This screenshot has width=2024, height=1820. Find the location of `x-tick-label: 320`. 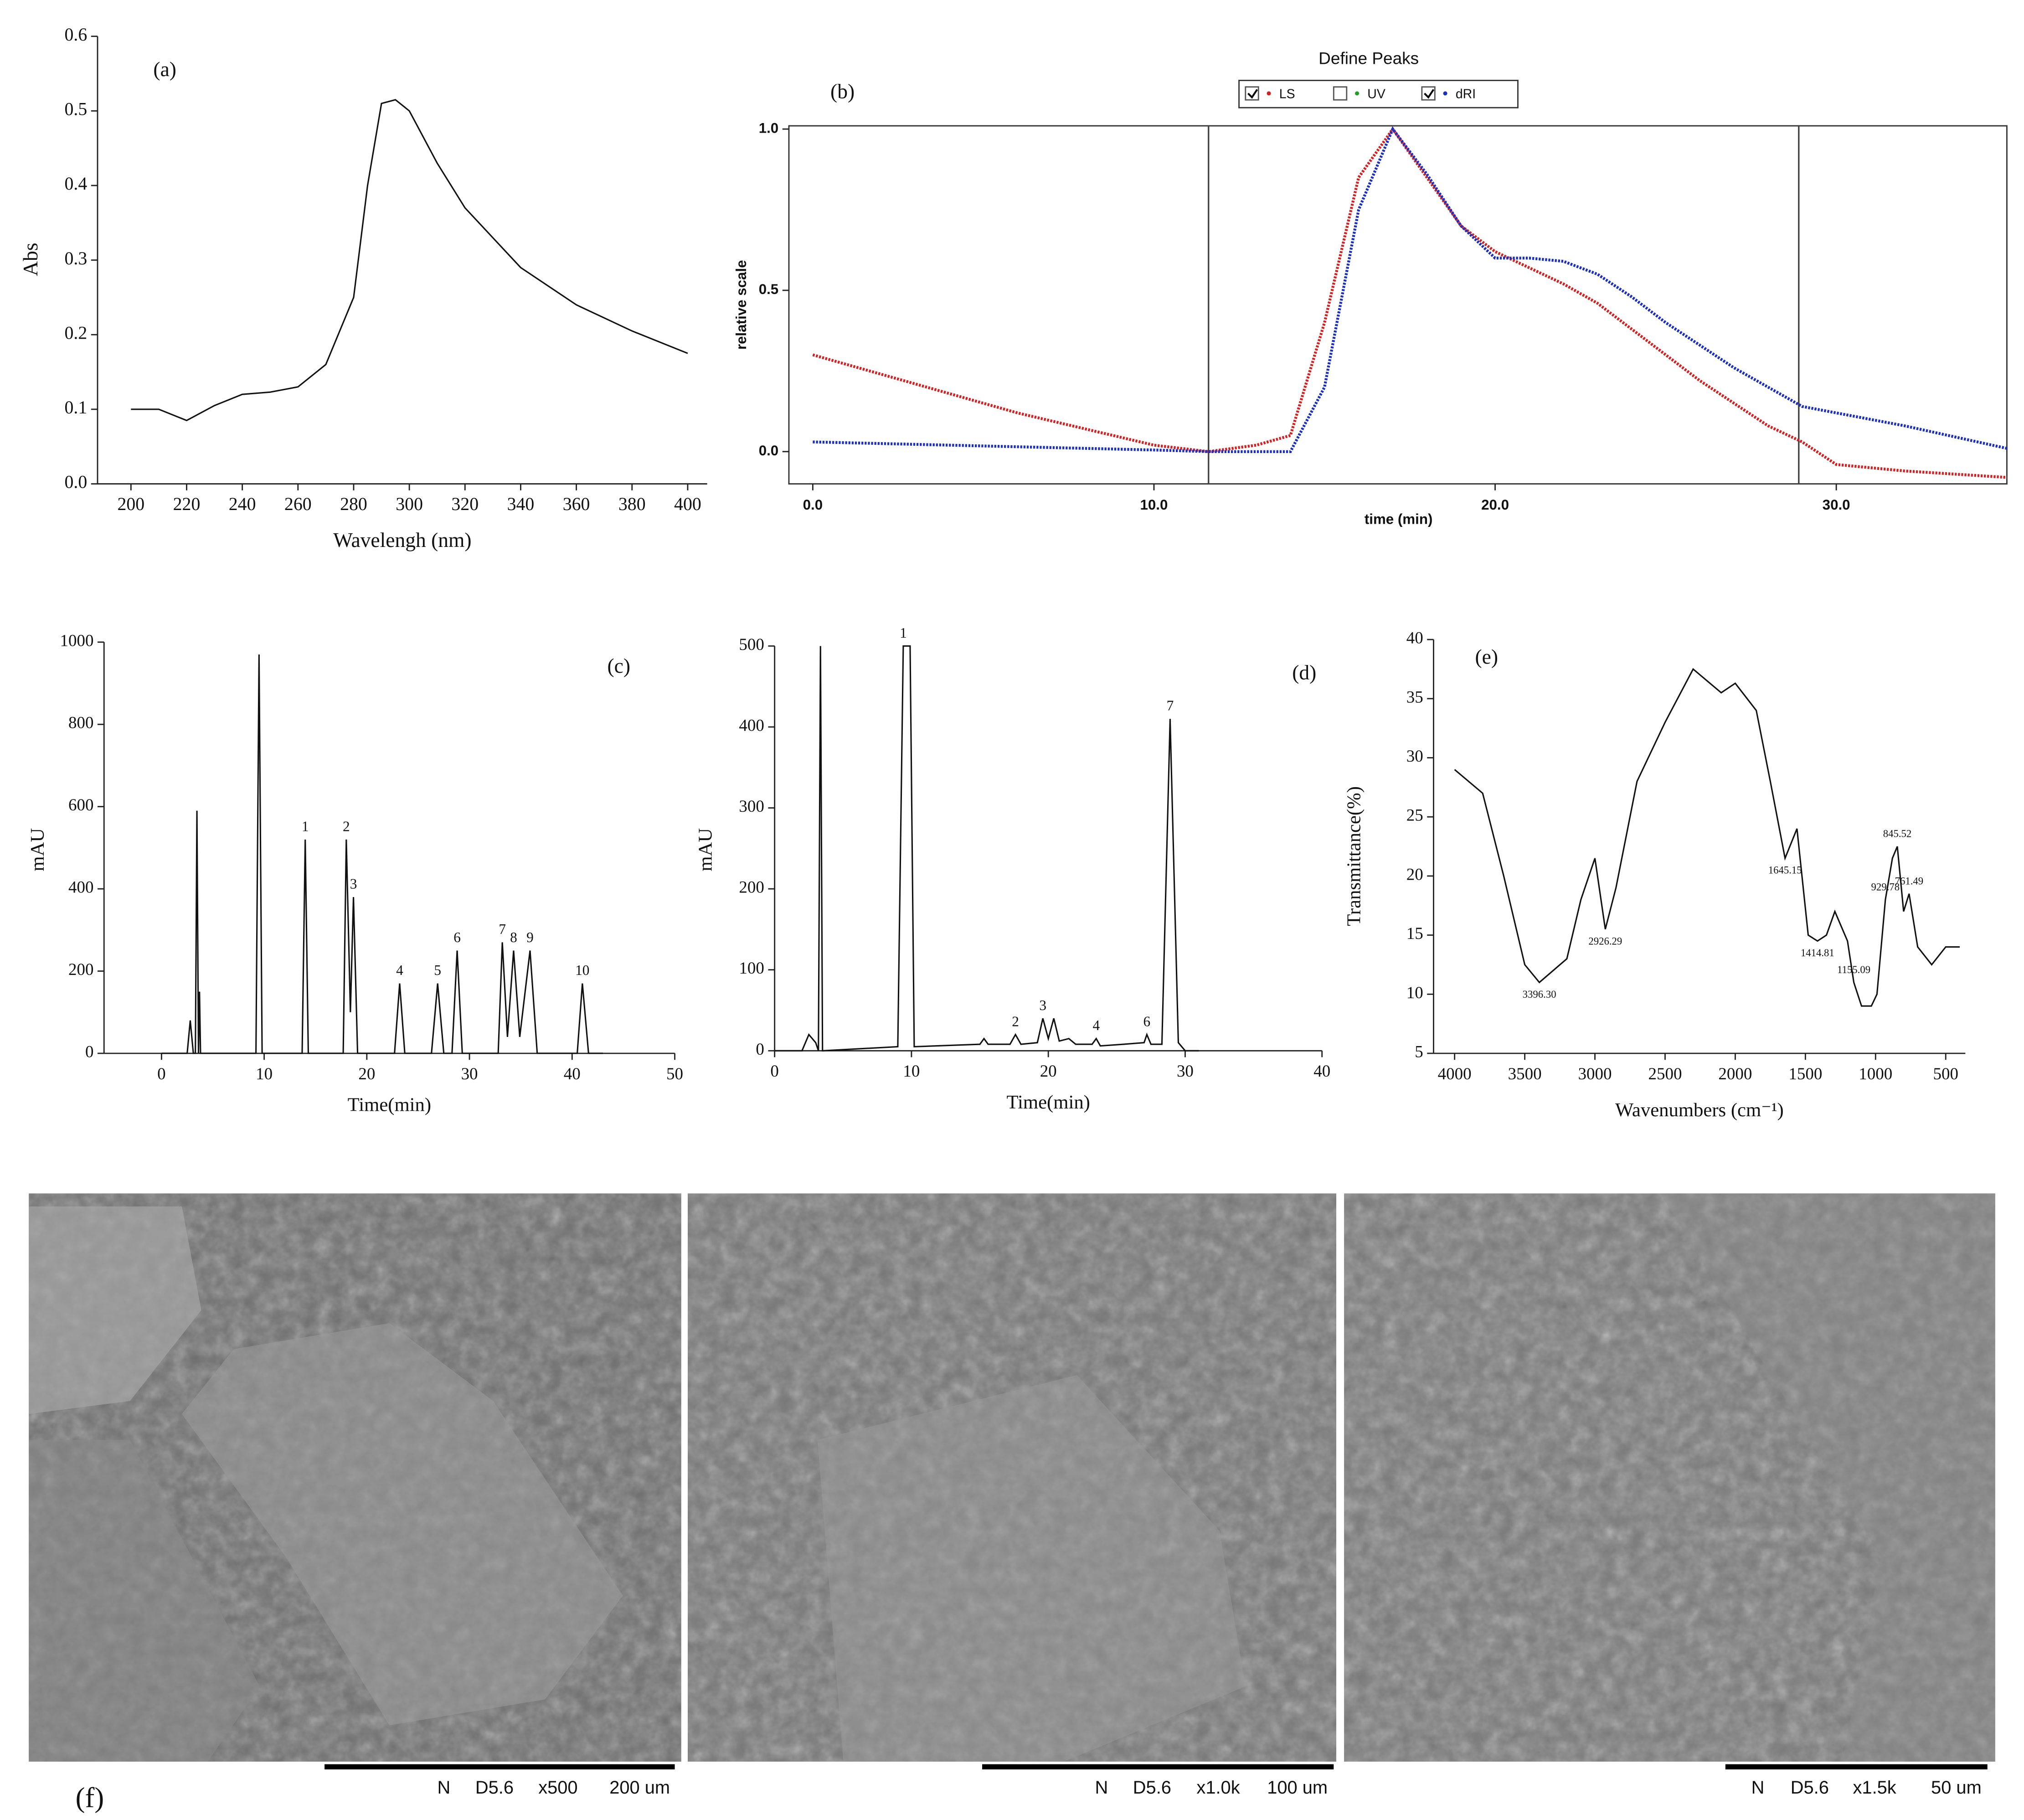

x-tick-label: 320 is located at coordinates (465, 504).